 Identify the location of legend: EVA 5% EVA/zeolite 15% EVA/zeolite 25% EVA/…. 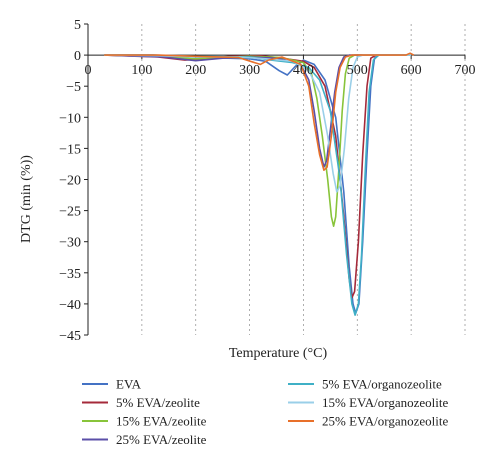
(265, 412).